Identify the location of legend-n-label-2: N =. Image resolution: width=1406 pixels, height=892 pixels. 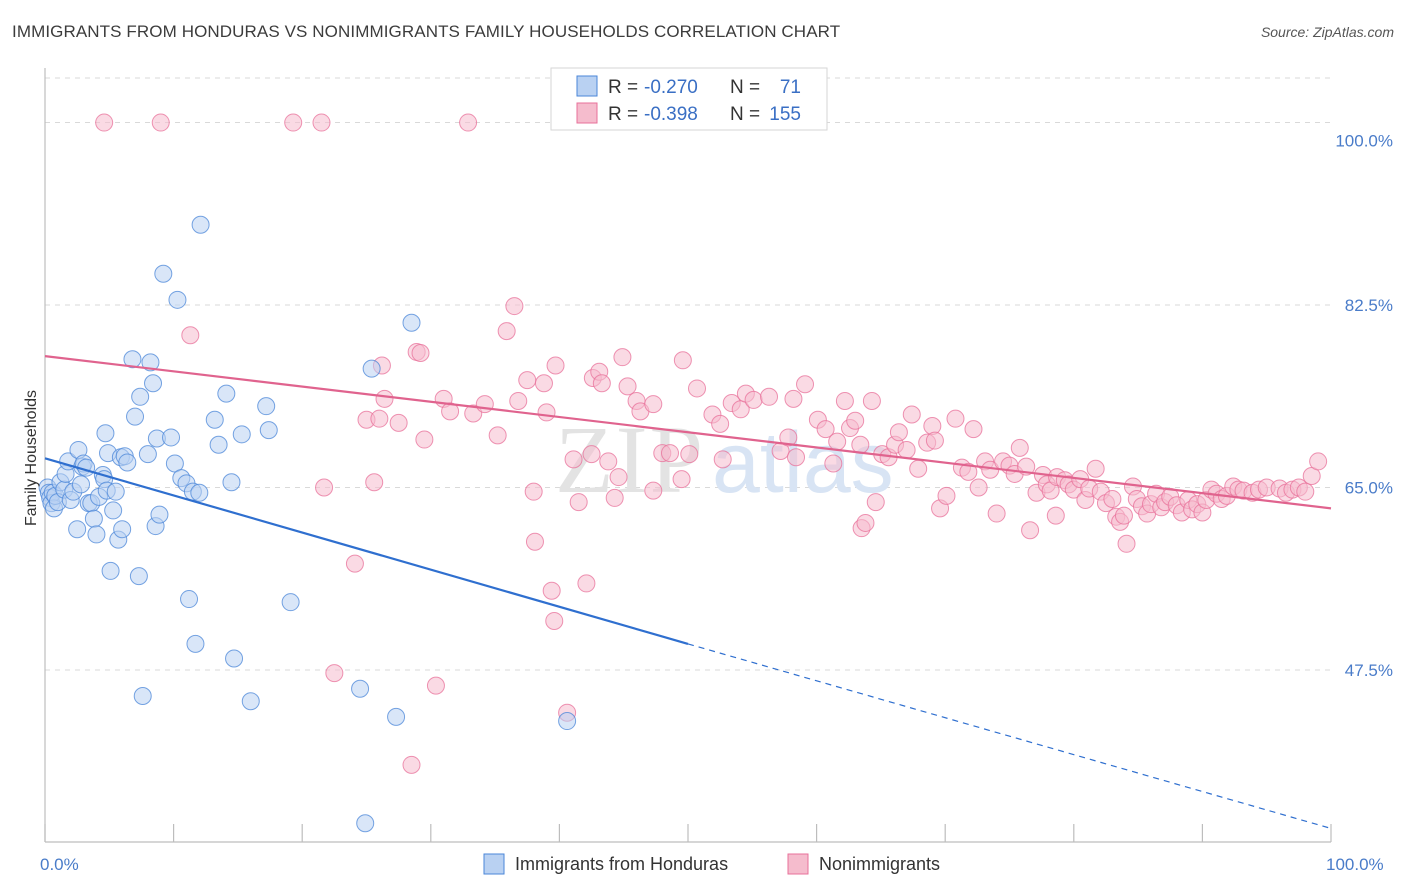
(745, 114).